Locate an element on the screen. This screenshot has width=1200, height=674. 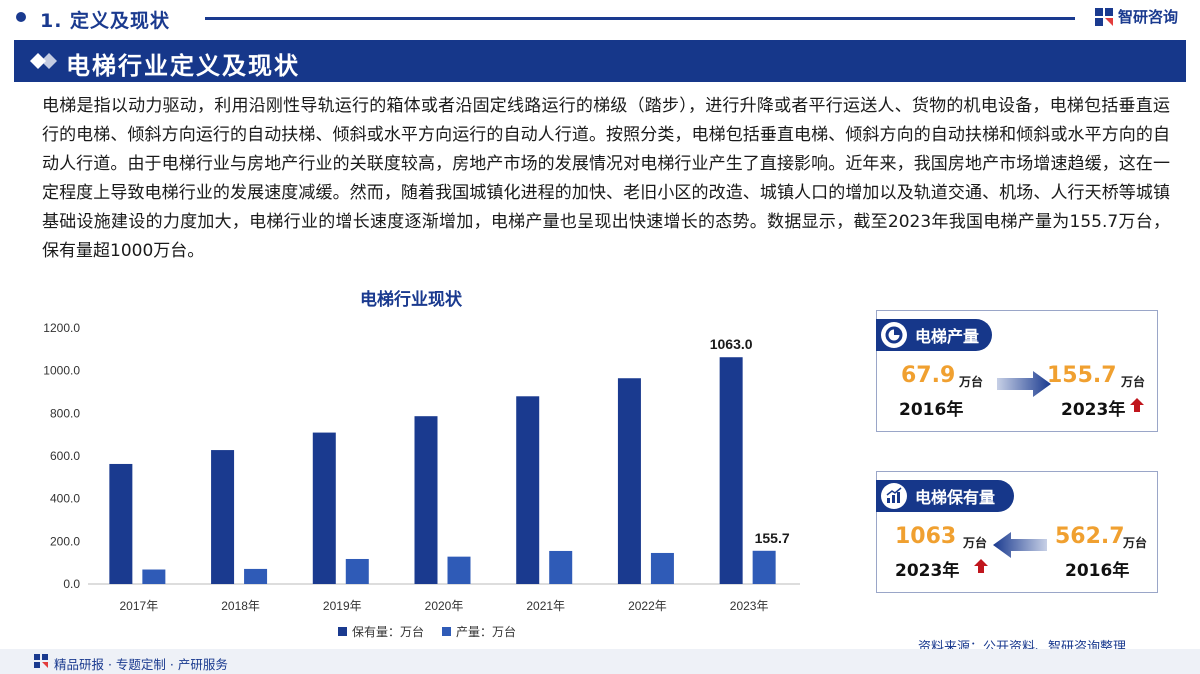
ownership-2016-year: 2016年 is located at coordinates (1097, 571).